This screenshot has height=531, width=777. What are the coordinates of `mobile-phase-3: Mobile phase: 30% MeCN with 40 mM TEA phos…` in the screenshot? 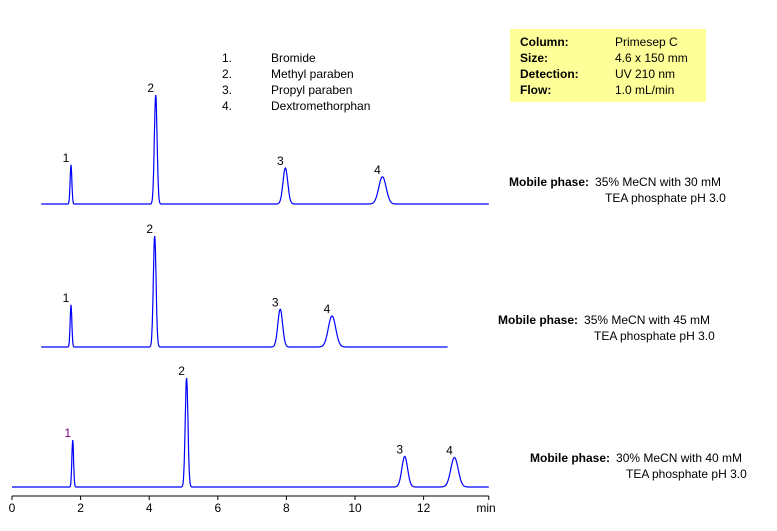 It's located at (638, 465).